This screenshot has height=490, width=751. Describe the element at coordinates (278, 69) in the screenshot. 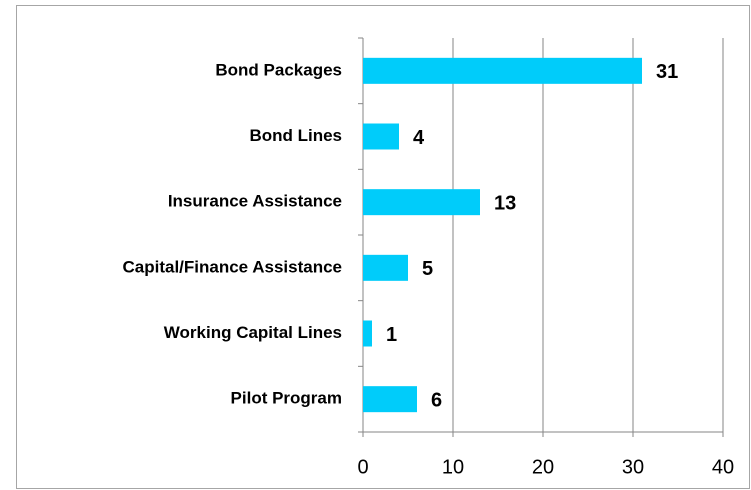

I see `y-tick-label: Bond Packages` at that location.